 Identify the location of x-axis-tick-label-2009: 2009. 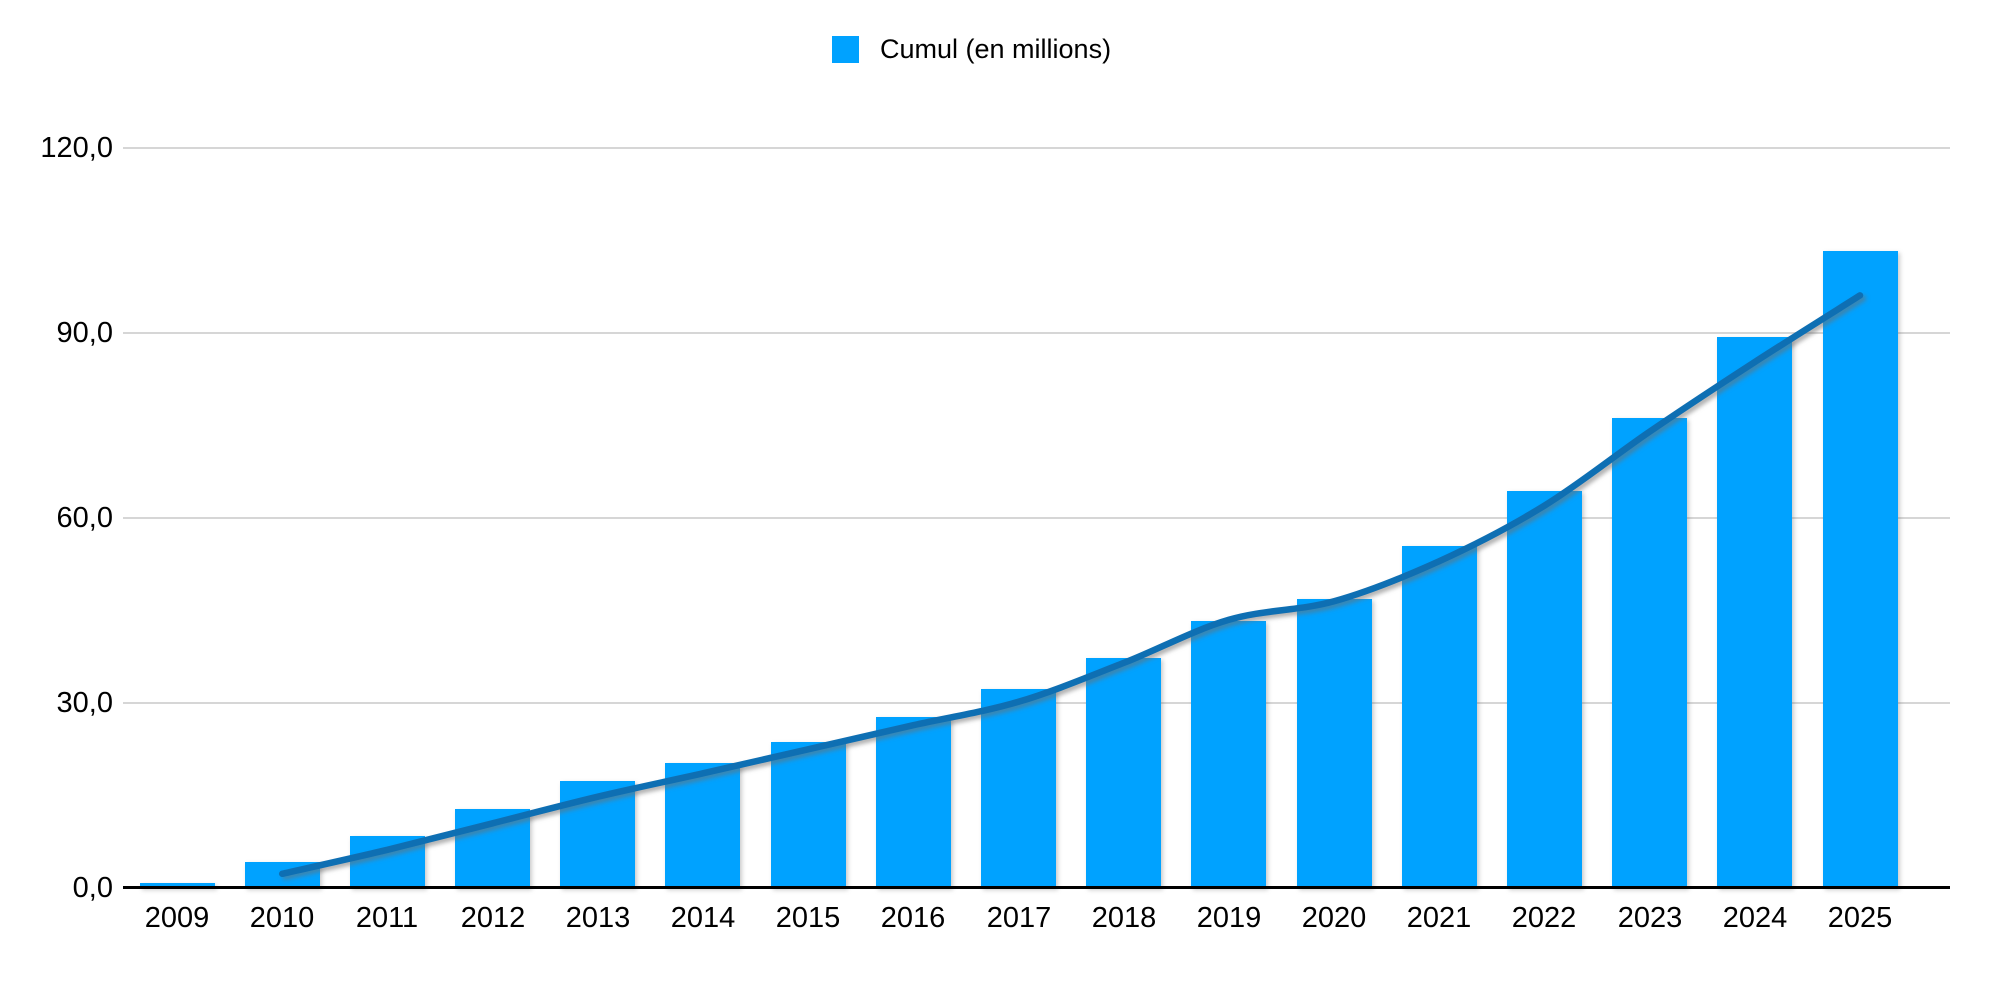
(177, 918).